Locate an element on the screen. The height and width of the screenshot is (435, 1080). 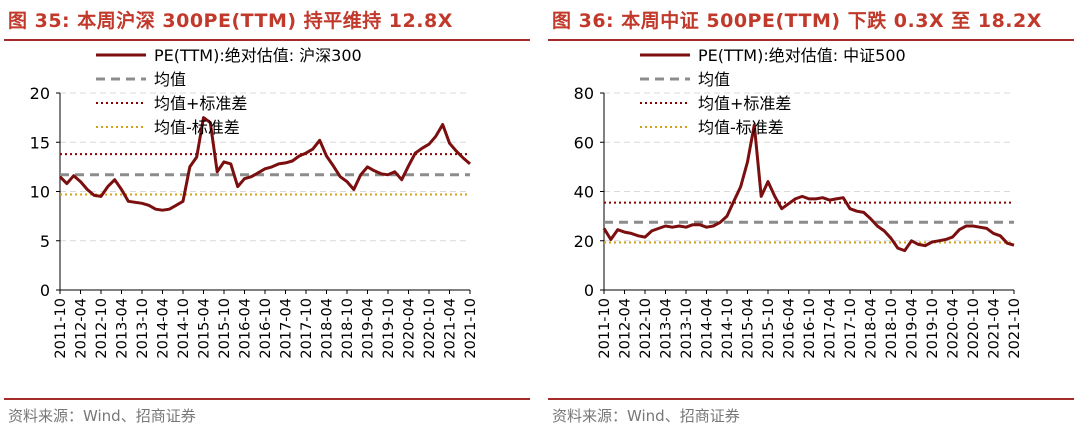
legend-pe-label: PE(TTM):绝对估值: 沪深300 is located at coordinates (258, 55).